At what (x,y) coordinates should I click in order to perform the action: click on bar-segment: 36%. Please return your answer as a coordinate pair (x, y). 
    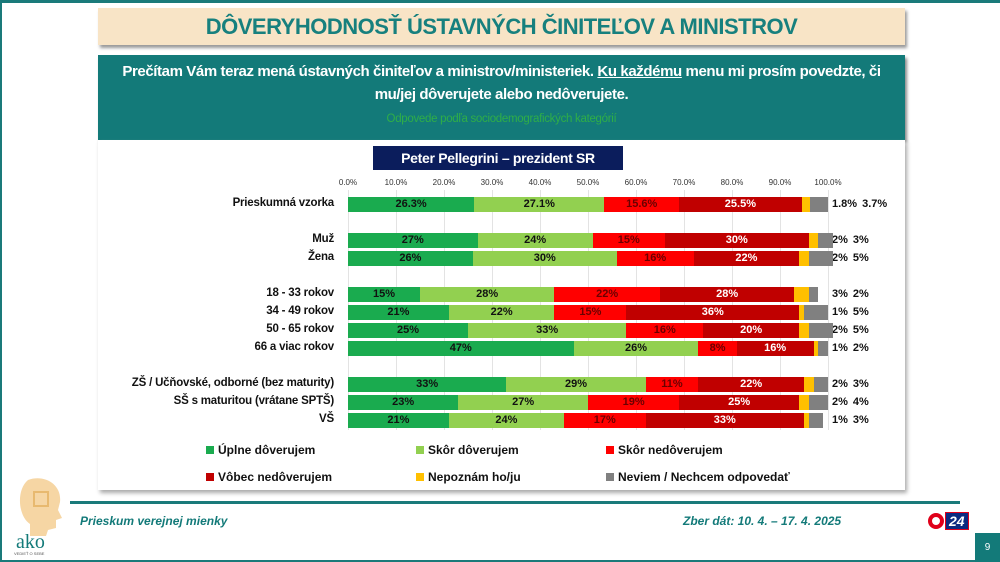
    Looking at the image, I should click on (713, 312).